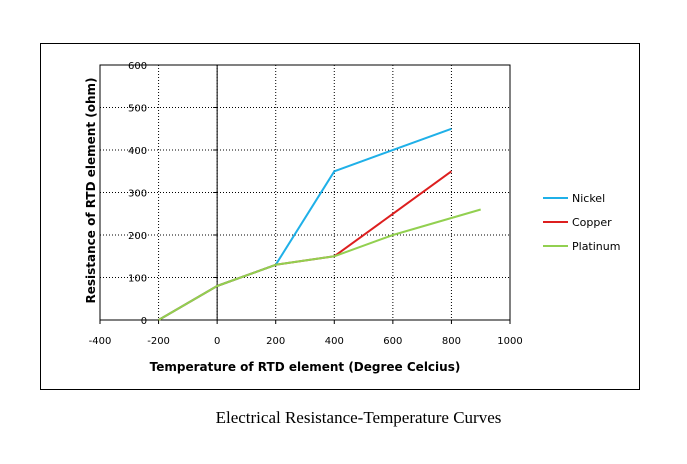 This screenshot has width=687, height=464. Describe the element at coordinates (451, 341) in the screenshot. I see `x-tick-label: 800` at that location.